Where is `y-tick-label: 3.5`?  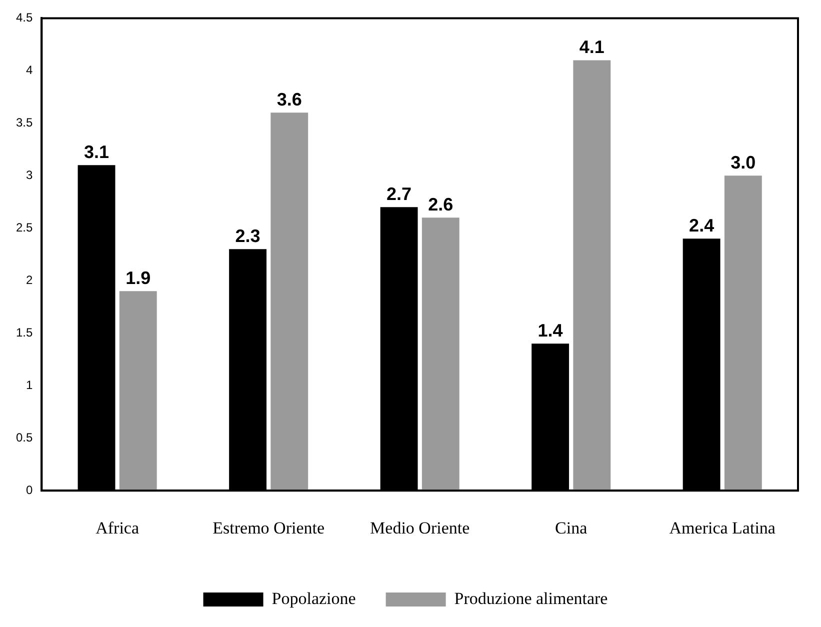
y-tick-label: 3.5 is located at coordinates (24, 122).